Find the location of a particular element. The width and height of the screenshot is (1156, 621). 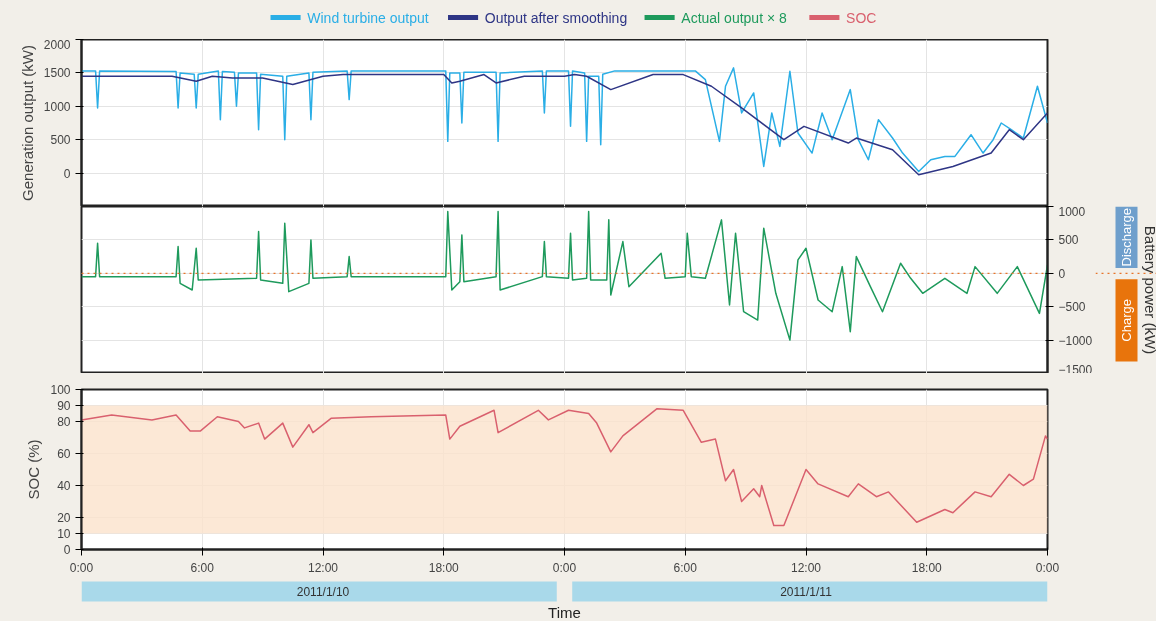

y-tick-label: 40 is located at coordinates (64, 486).